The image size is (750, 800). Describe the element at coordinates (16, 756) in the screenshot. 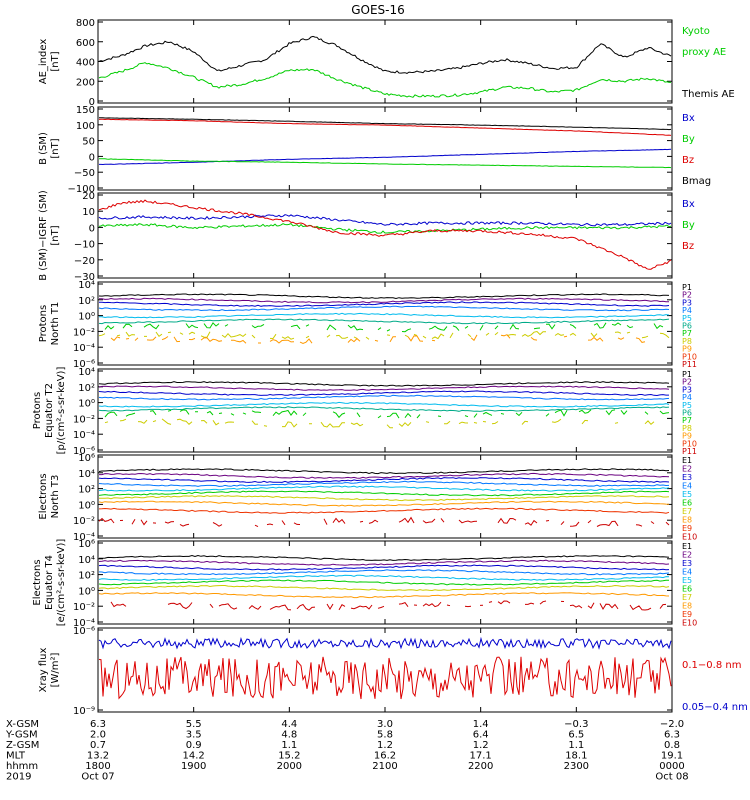

I see `footer-row-label: MLT` at that location.